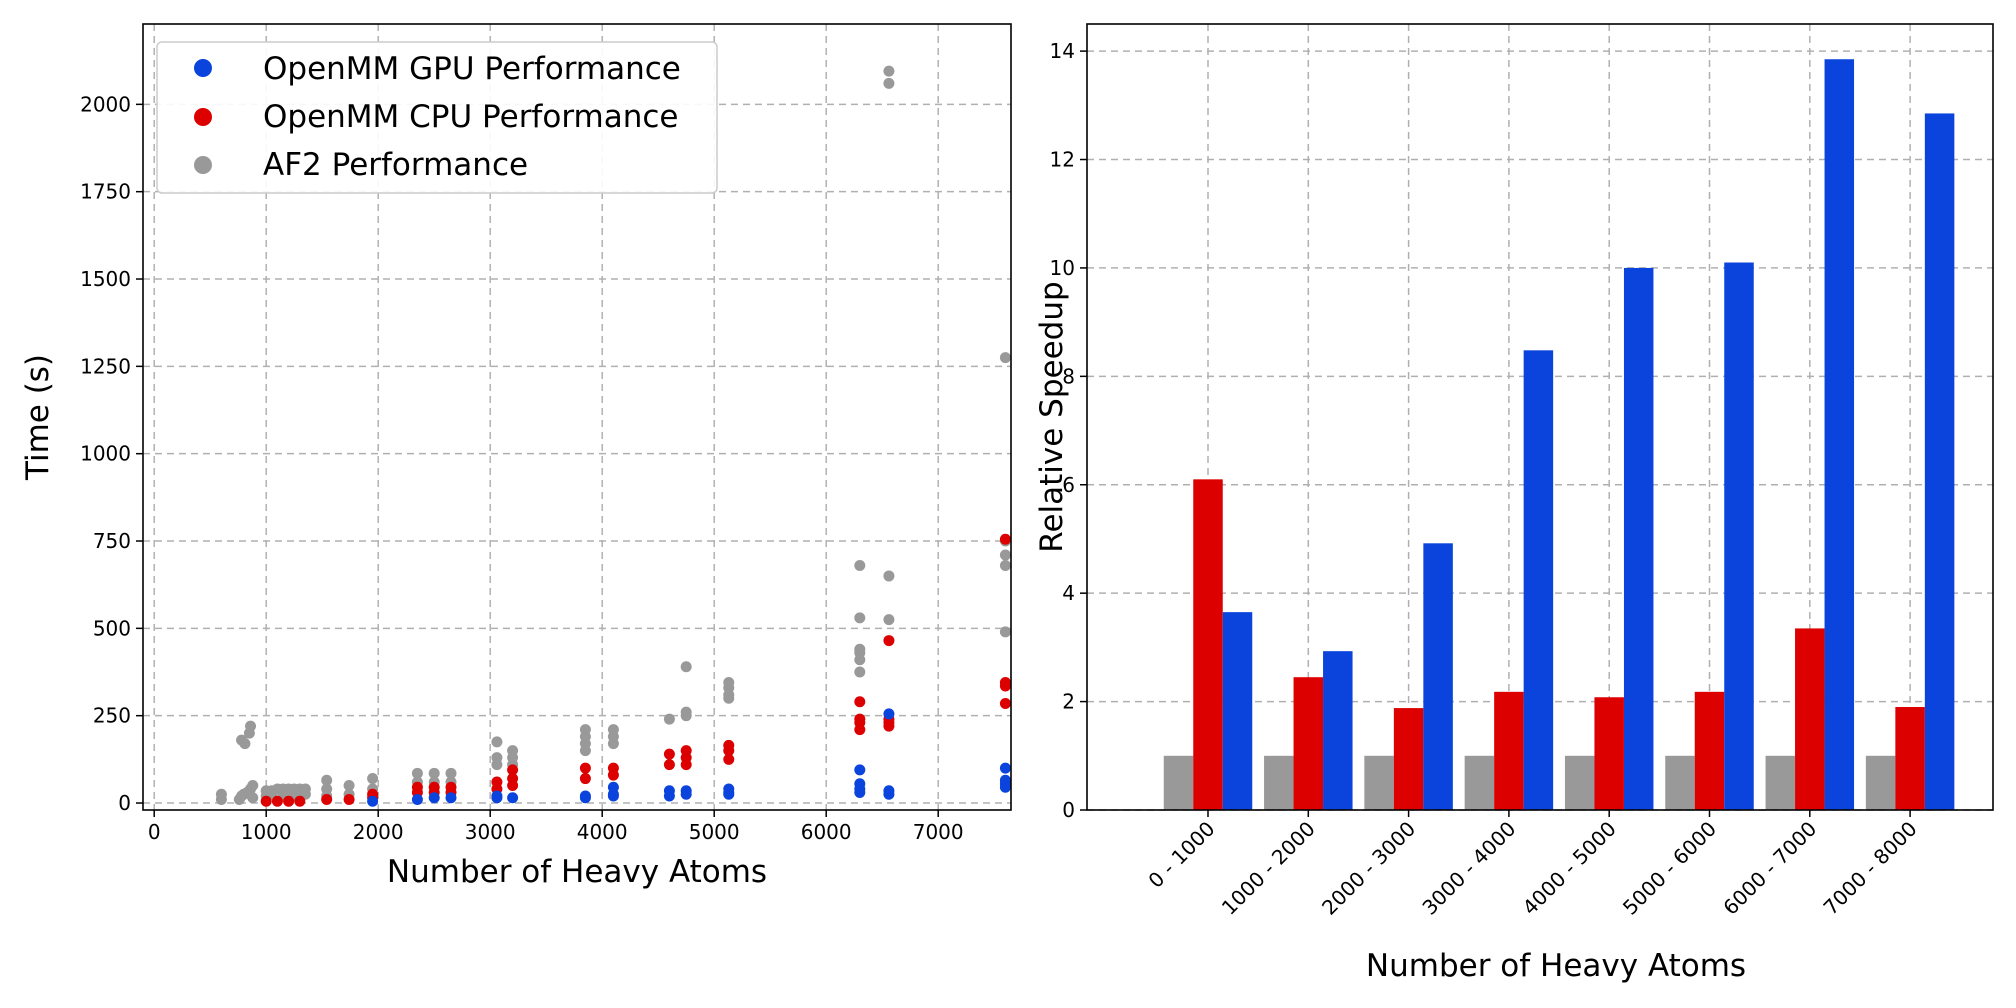  Describe the element at coordinates (1068, 593) in the screenshot. I see `bar-y-tick-label: 4` at that location.